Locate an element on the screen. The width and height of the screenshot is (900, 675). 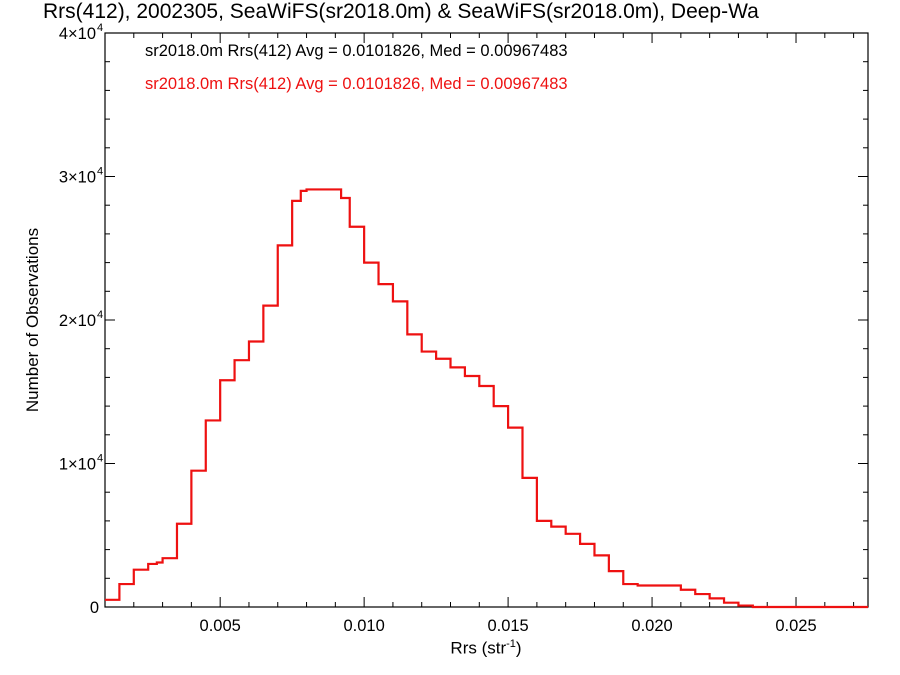
y-tick-label: 1×10 is located at coordinates (77, 465).